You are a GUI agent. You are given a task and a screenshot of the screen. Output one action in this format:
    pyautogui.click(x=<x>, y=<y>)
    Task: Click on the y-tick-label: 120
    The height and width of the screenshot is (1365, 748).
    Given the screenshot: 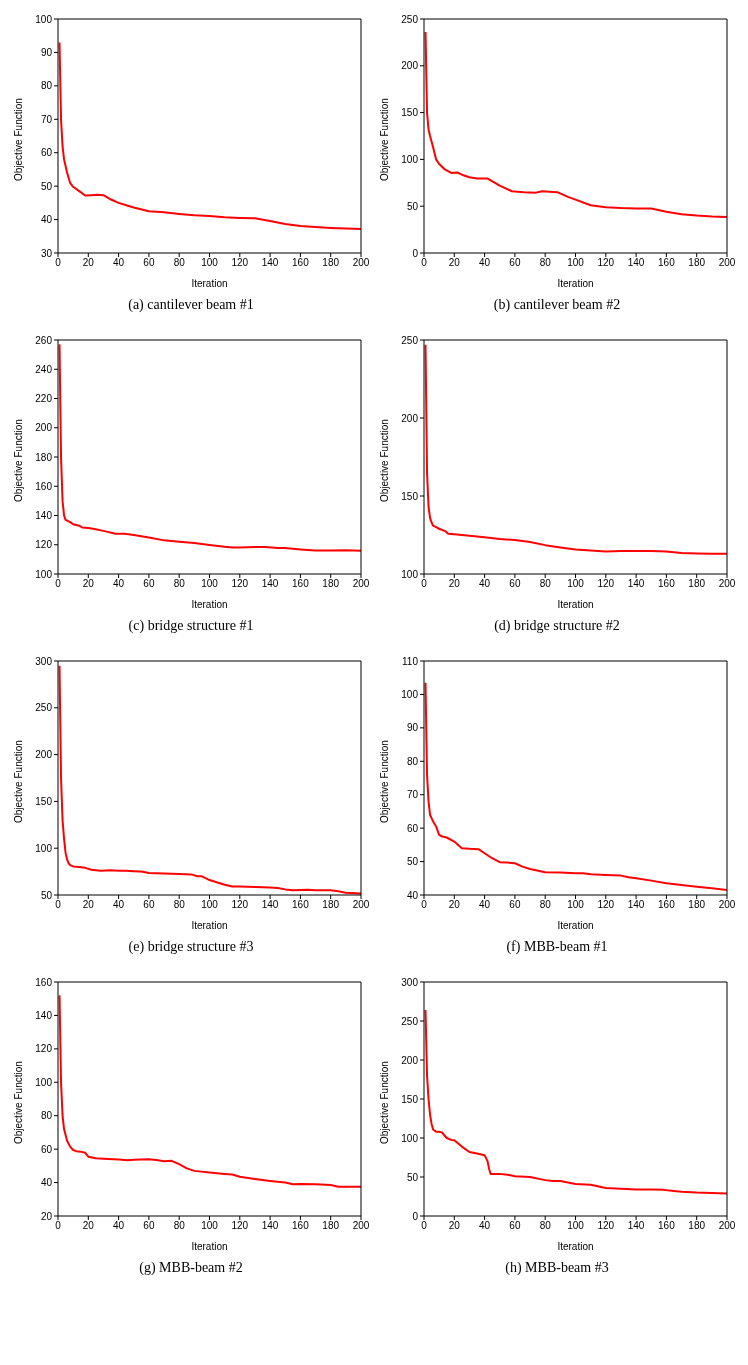 What is the action you would take?
    pyautogui.click(x=44, y=1049)
    